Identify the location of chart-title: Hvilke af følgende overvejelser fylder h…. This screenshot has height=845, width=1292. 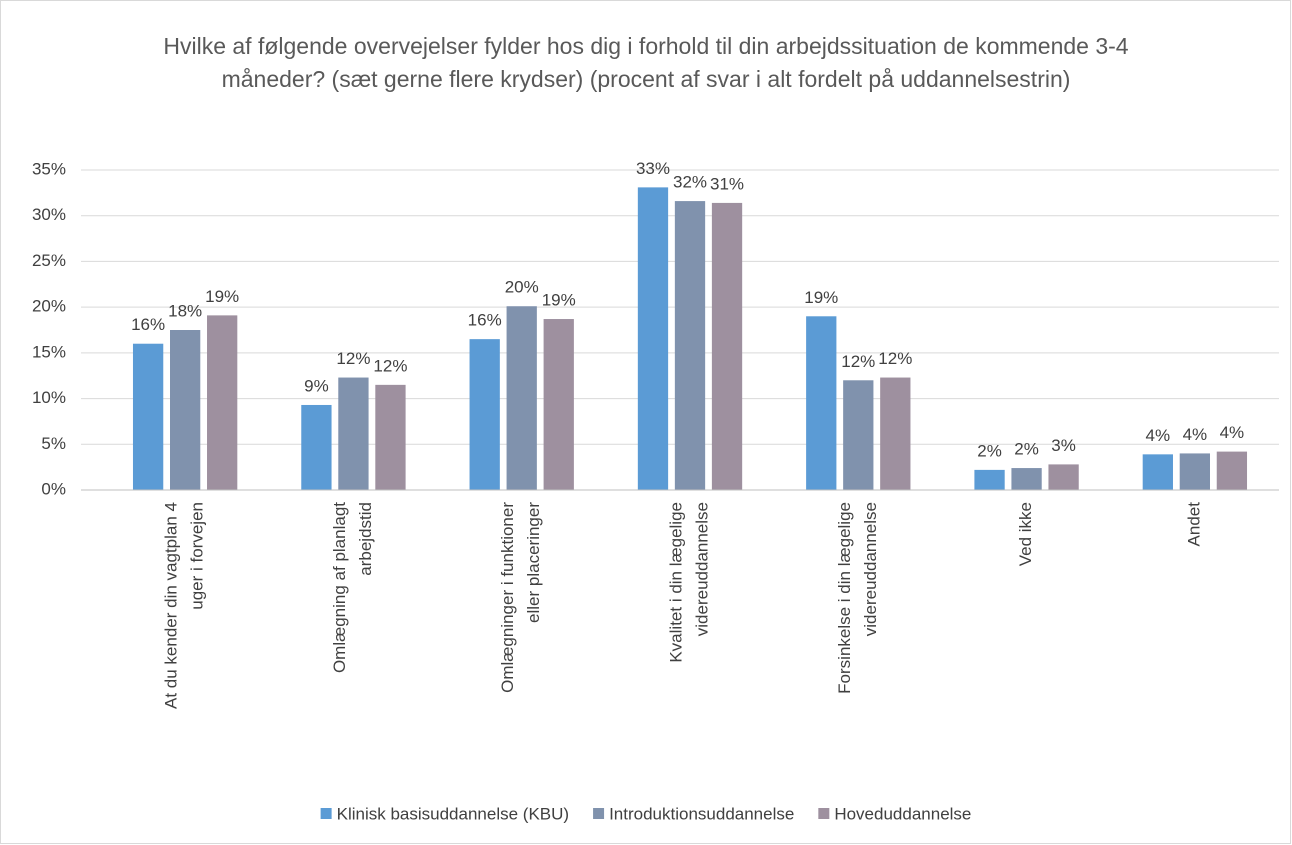
(646, 62).